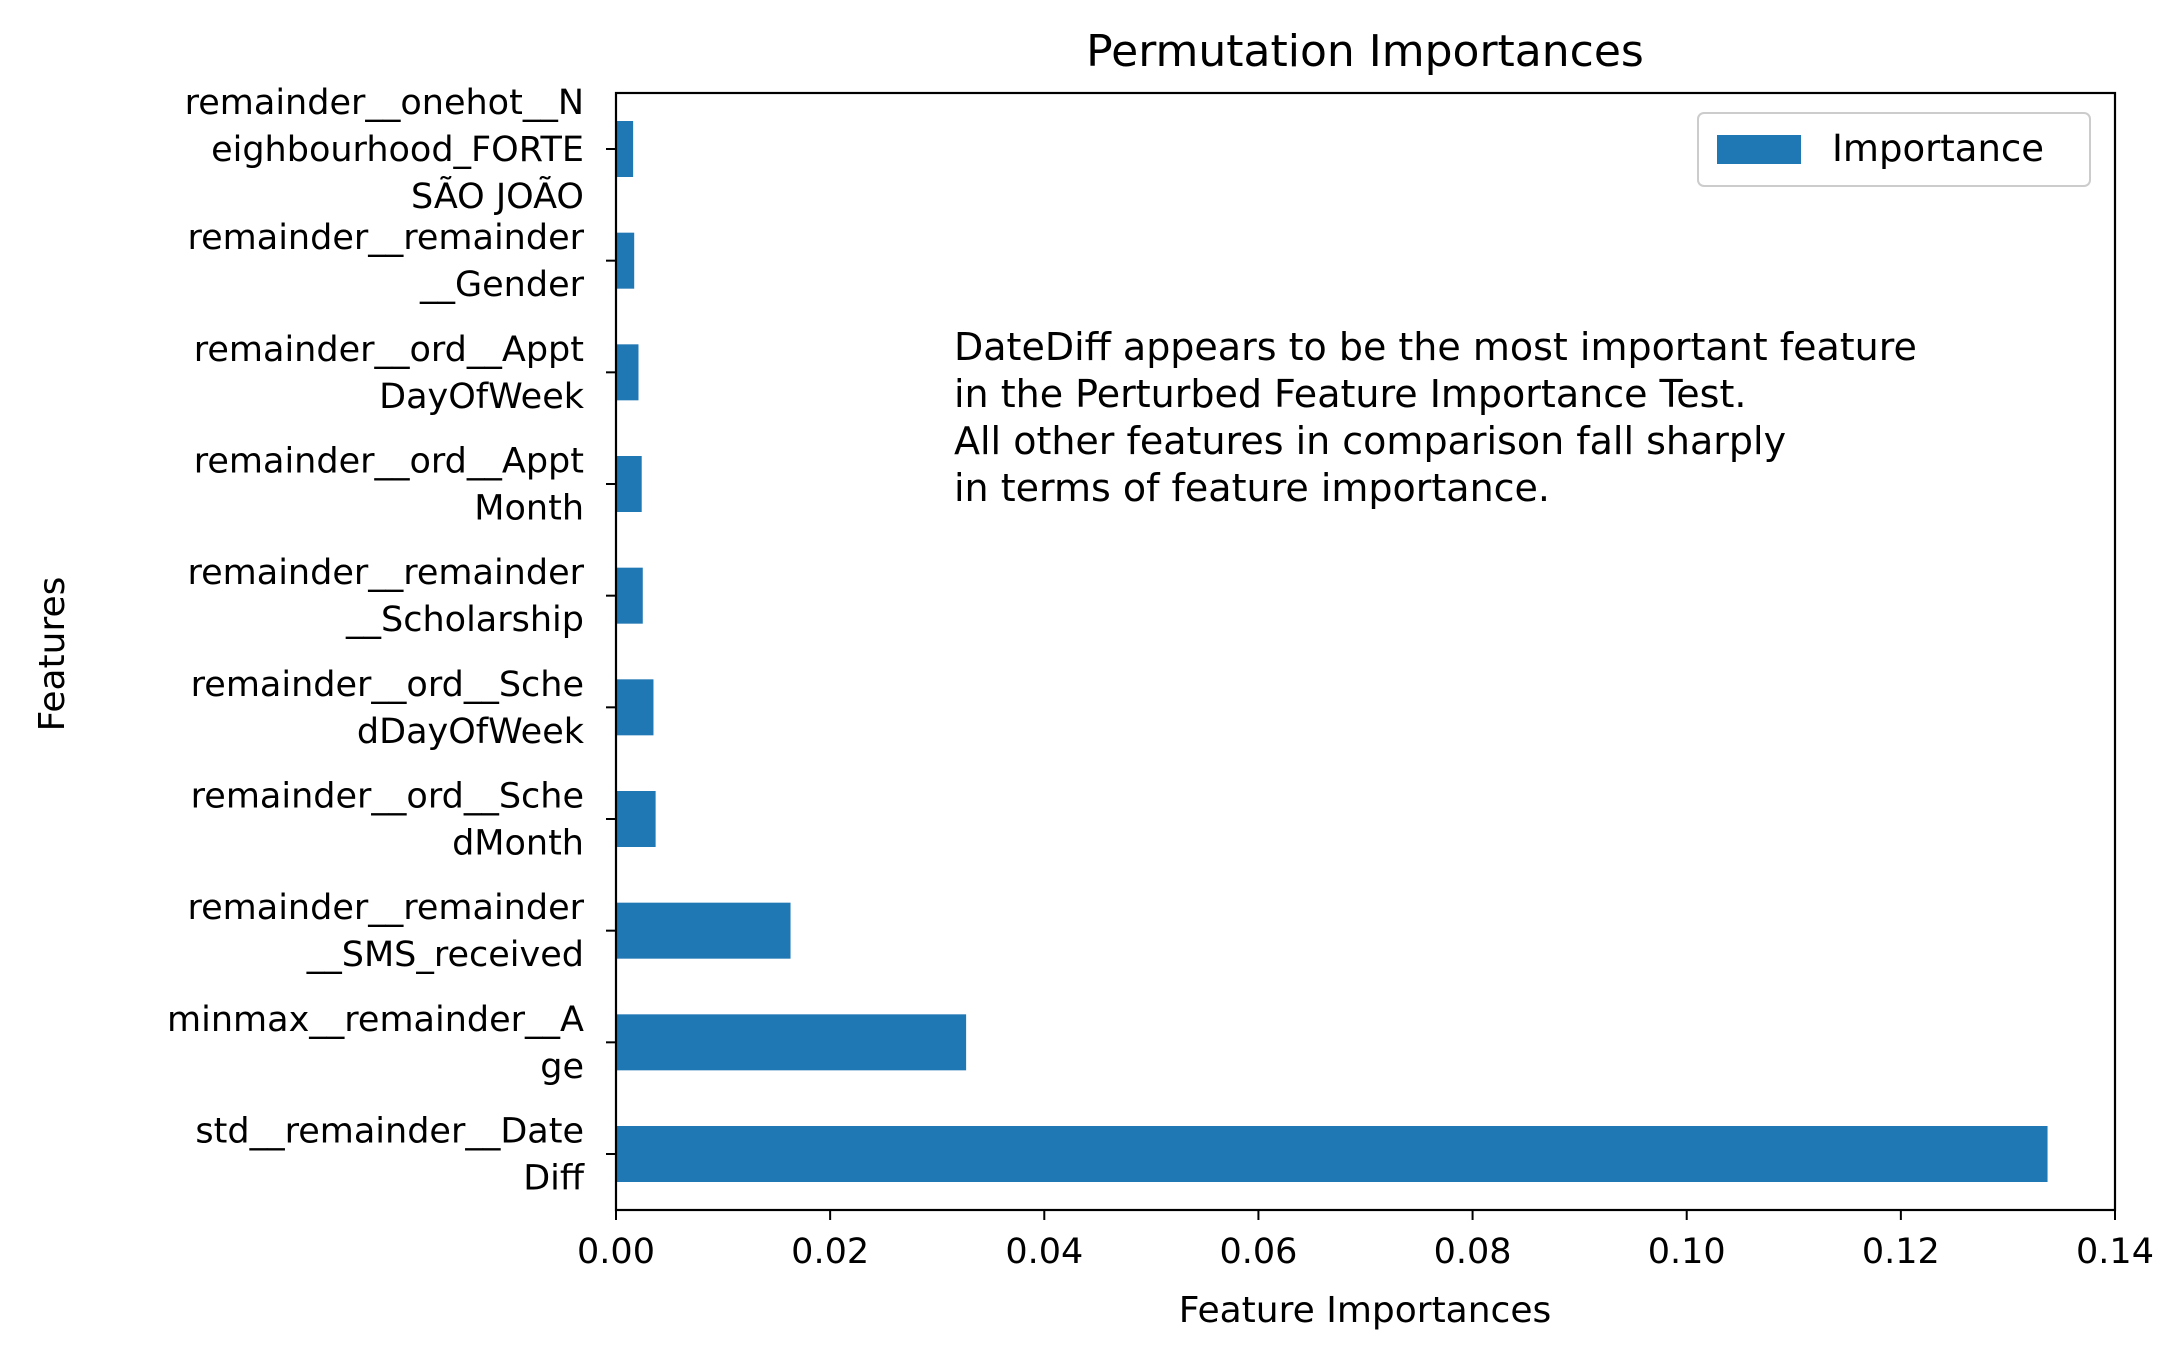 The image size is (2171, 1357). What do you see at coordinates (1044, 1252) in the screenshot?
I see `x-tick-label: 0.04` at bounding box center [1044, 1252].